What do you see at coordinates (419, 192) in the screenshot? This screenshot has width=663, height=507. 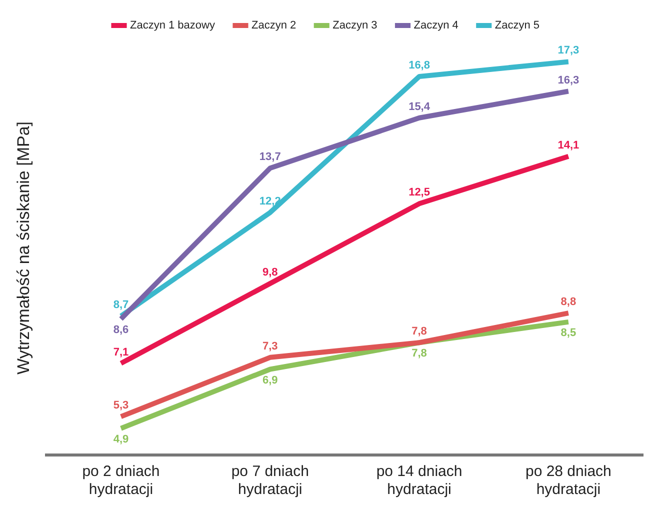 I see `data-label: 12,5` at bounding box center [419, 192].